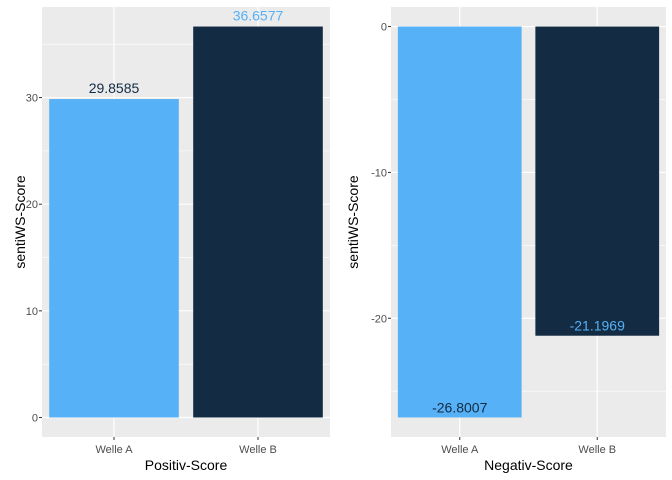 This screenshot has width=672, height=480. I want to click on y-tick-label: 30, so click(32, 99).